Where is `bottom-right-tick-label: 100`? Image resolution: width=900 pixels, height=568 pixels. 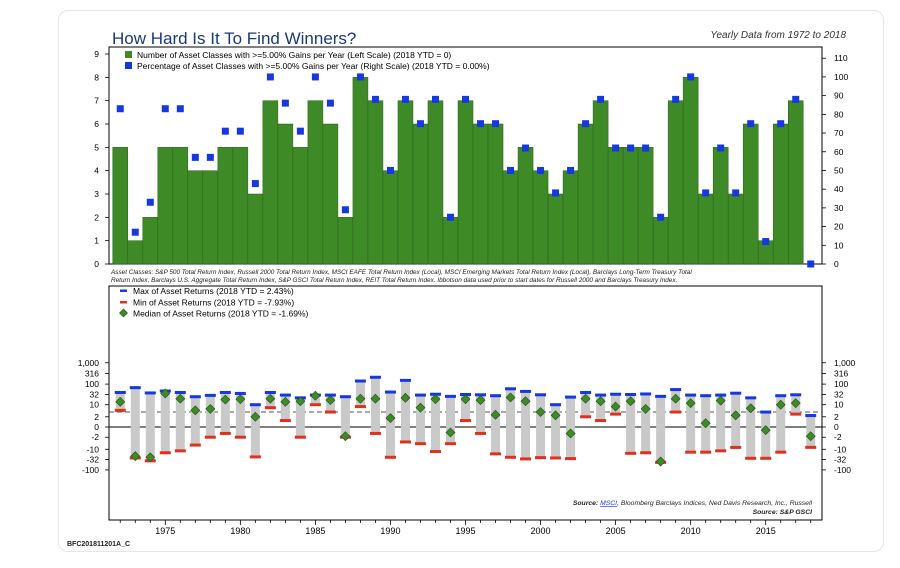
bottom-right-tick-label: 100 is located at coordinates (841, 384).